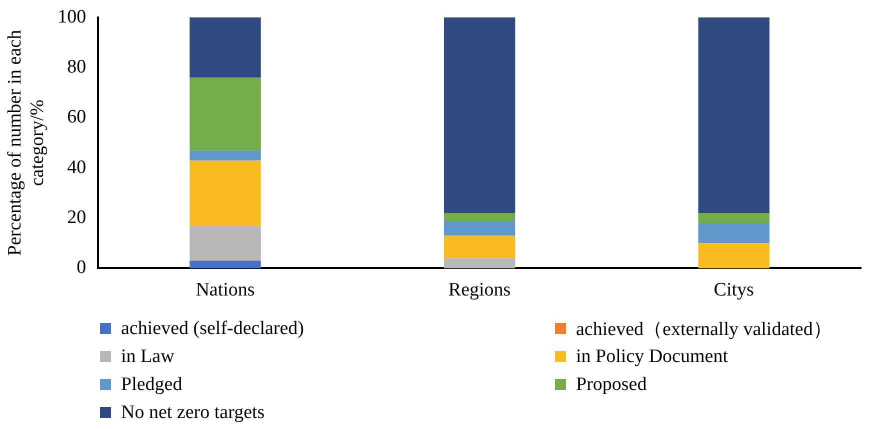  Describe the element at coordinates (72, 17) in the screenshot. I see `y-tick-label: 100` at that location.